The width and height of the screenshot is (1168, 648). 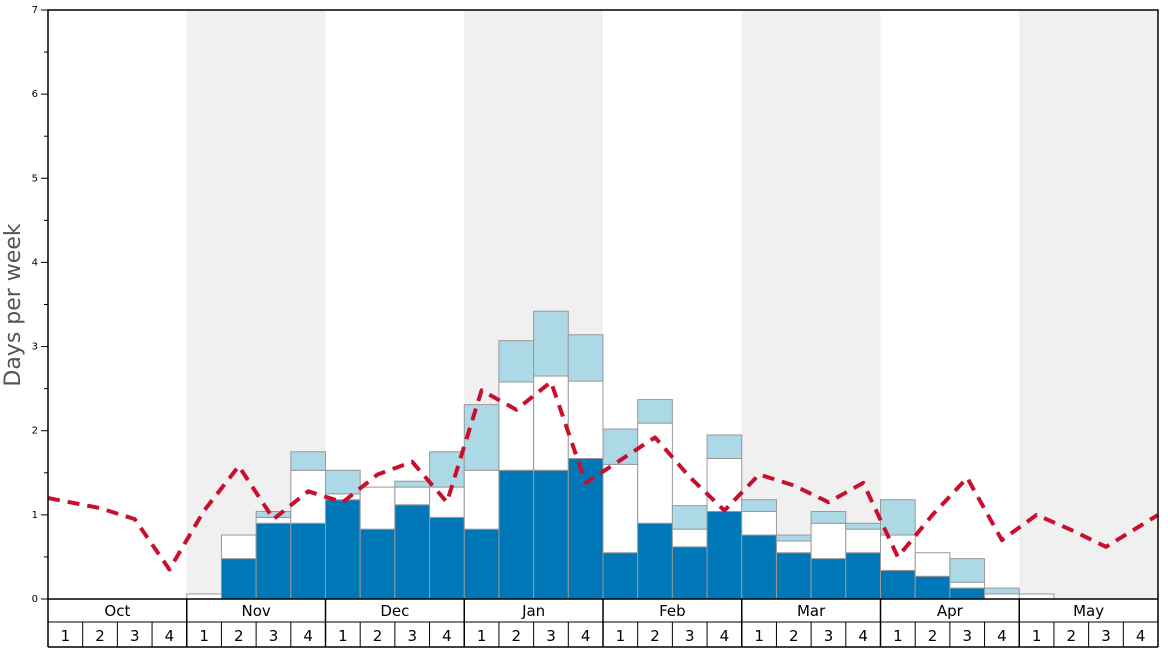 I want to click on week-label-mar-1: 1, so click(x=759, y=636).